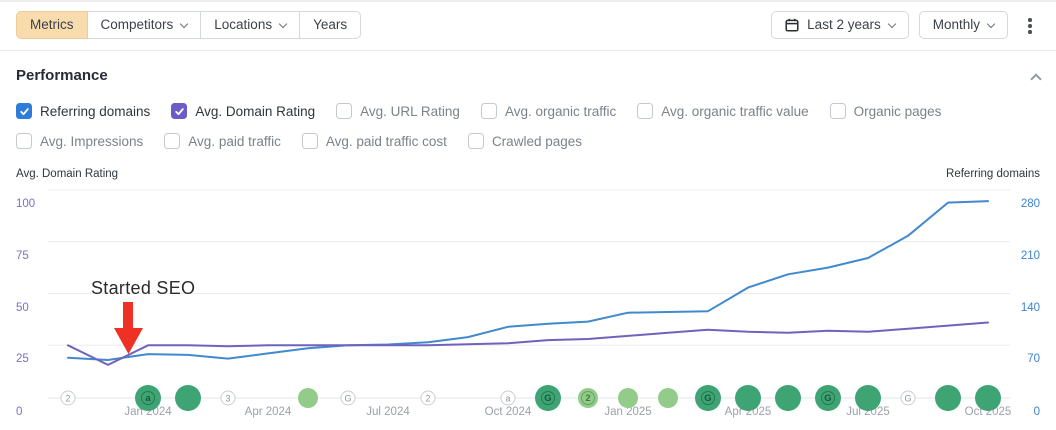 Image resolution: width=1056 pixels, height=430 pixels. I want to click on x-axis-tick-label: Apr 2025, so click(748, 412).